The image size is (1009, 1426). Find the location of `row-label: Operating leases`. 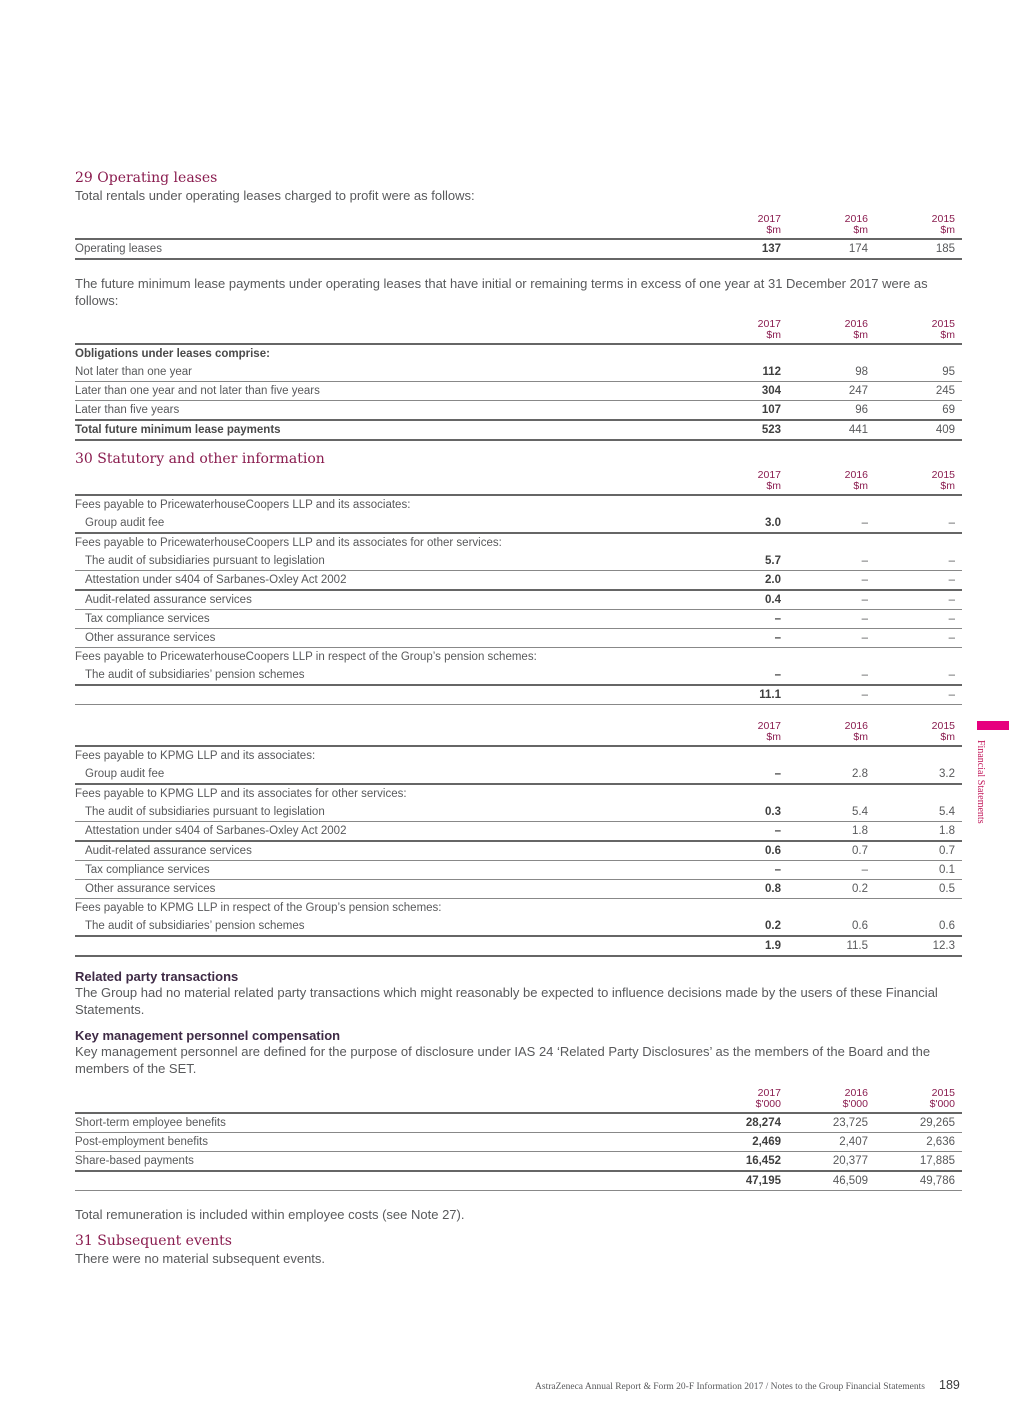

row-label: Operating leases is located at coordinates (118, 249).